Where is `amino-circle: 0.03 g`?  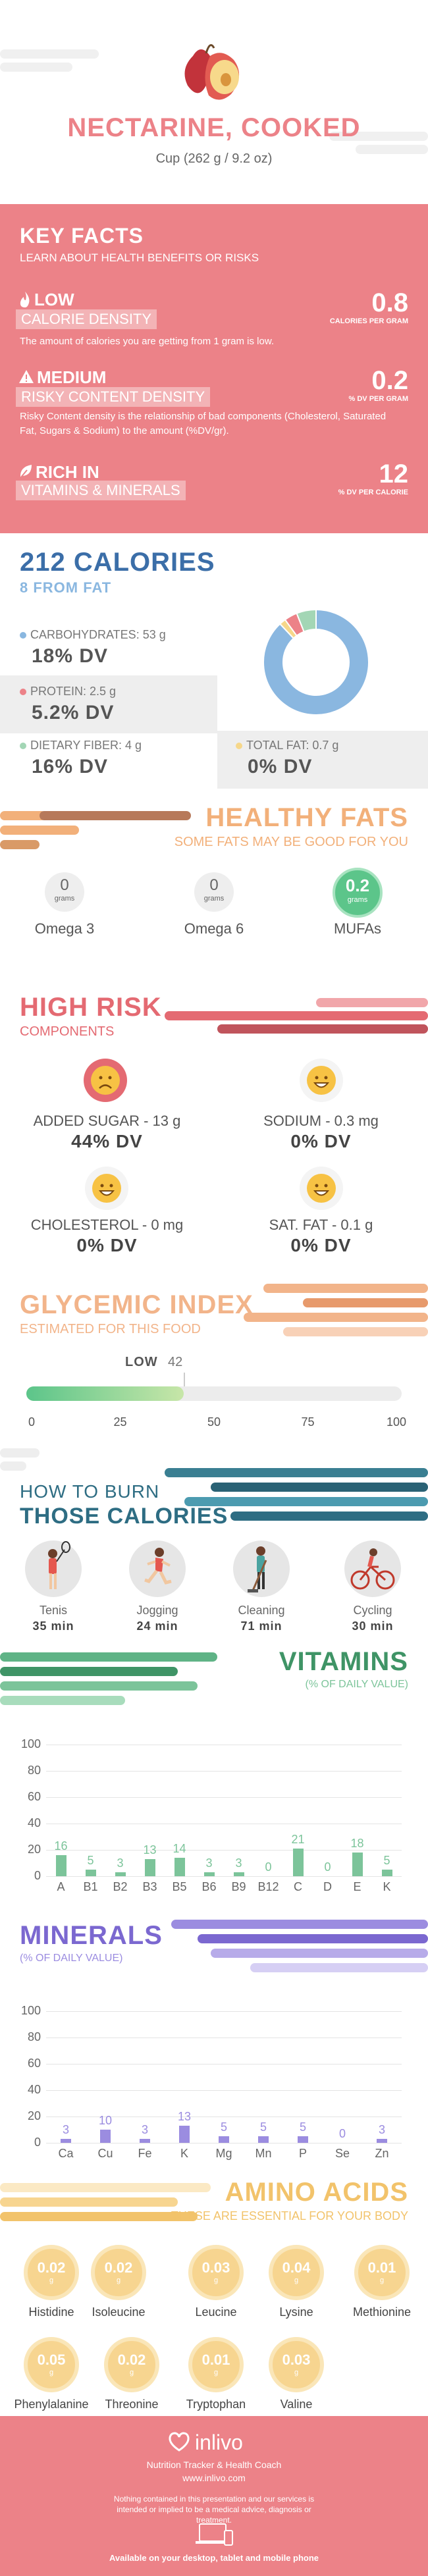 amino-circle: 0.03 g is located at coordinates (216, 2272).